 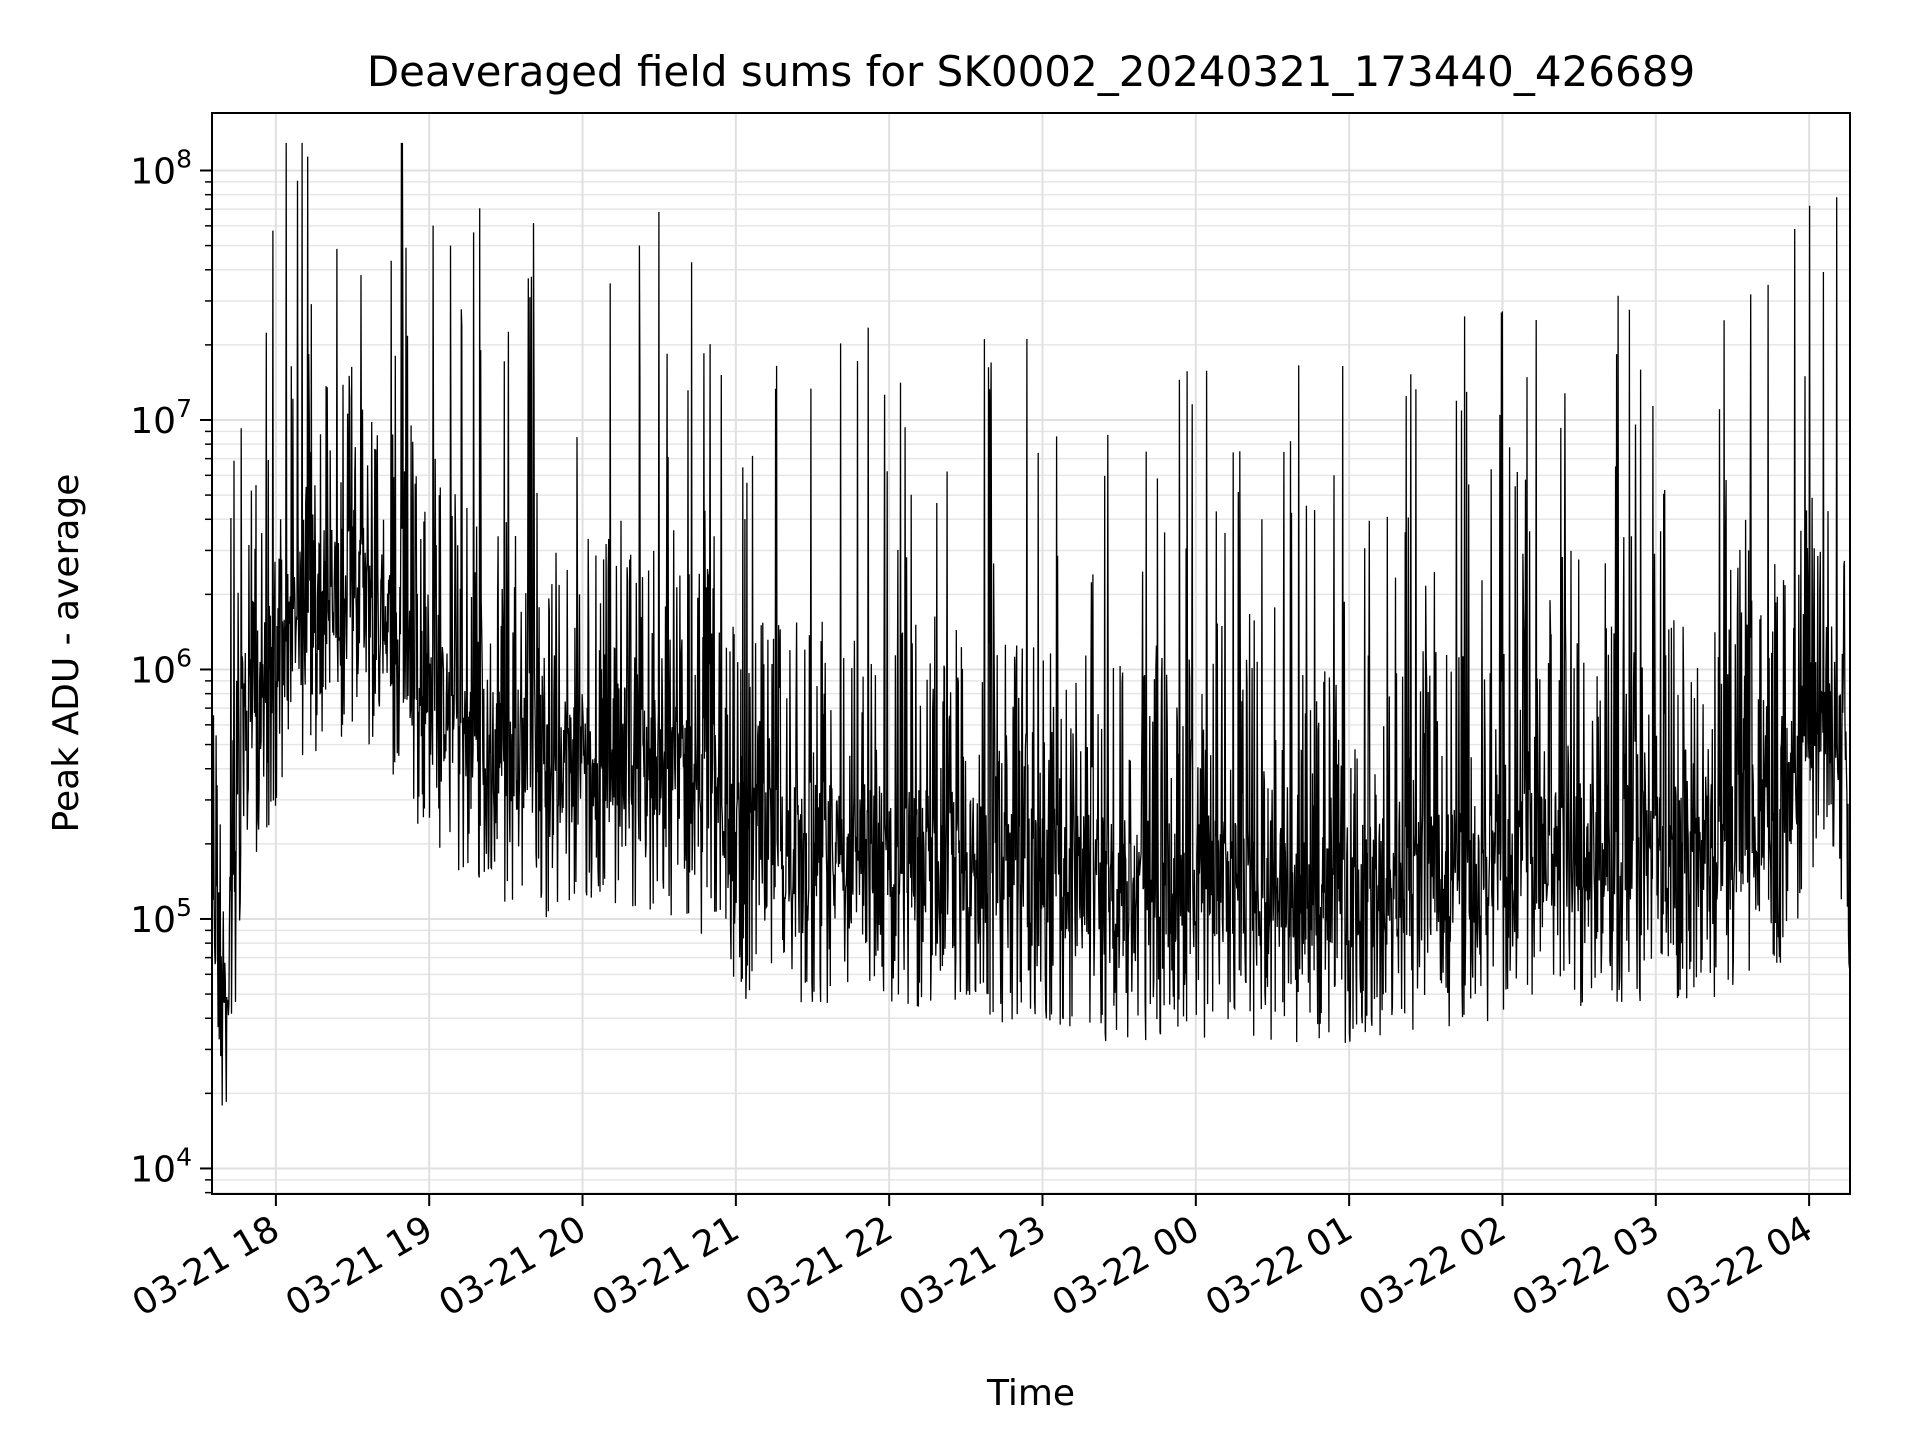 What do you see at coordinates (1739, 1266) in the screenshot?
I see `x-tick-label: 03-22 04` at bounding box center [1739, 1266].